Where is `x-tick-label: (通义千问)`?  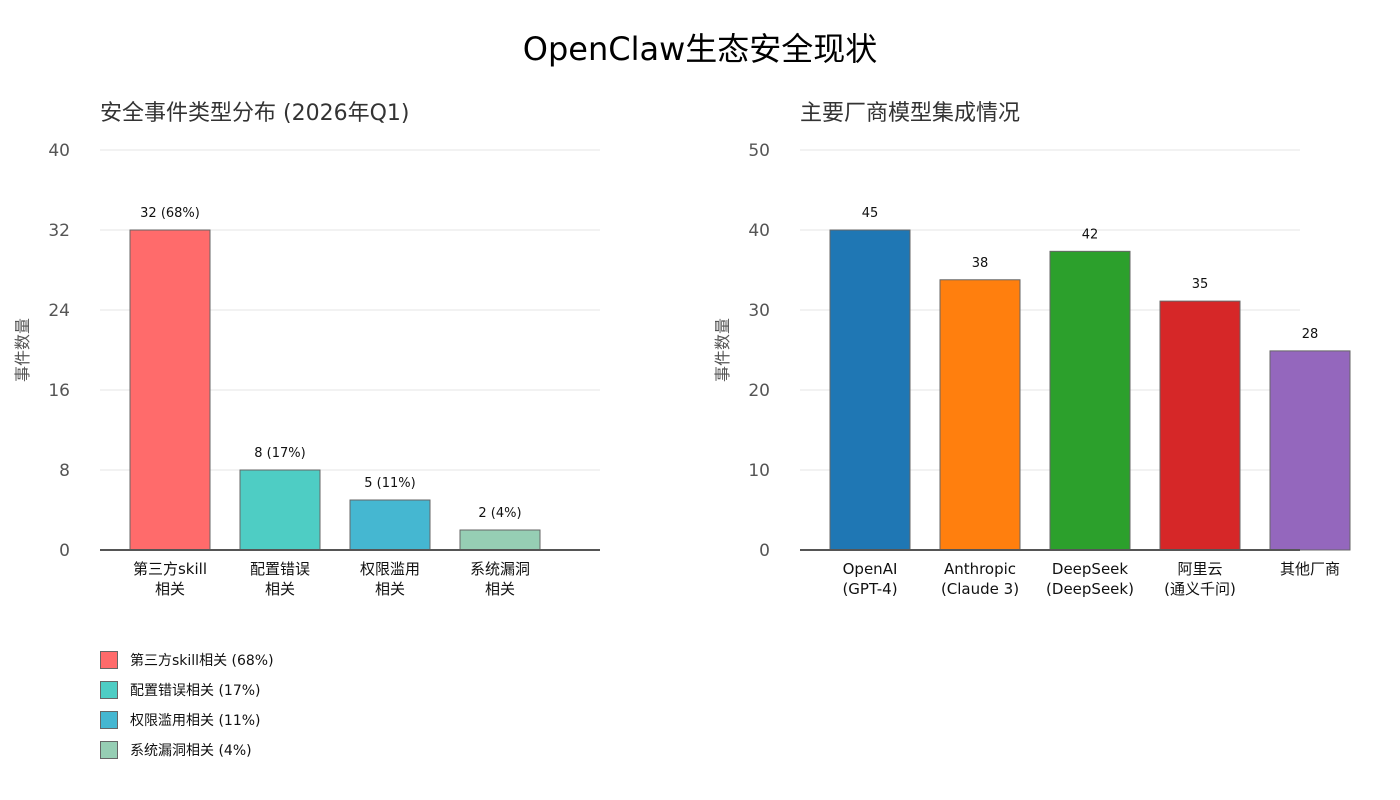
x-tick-label: (通义千问) is located at coordinates (1200, 589).